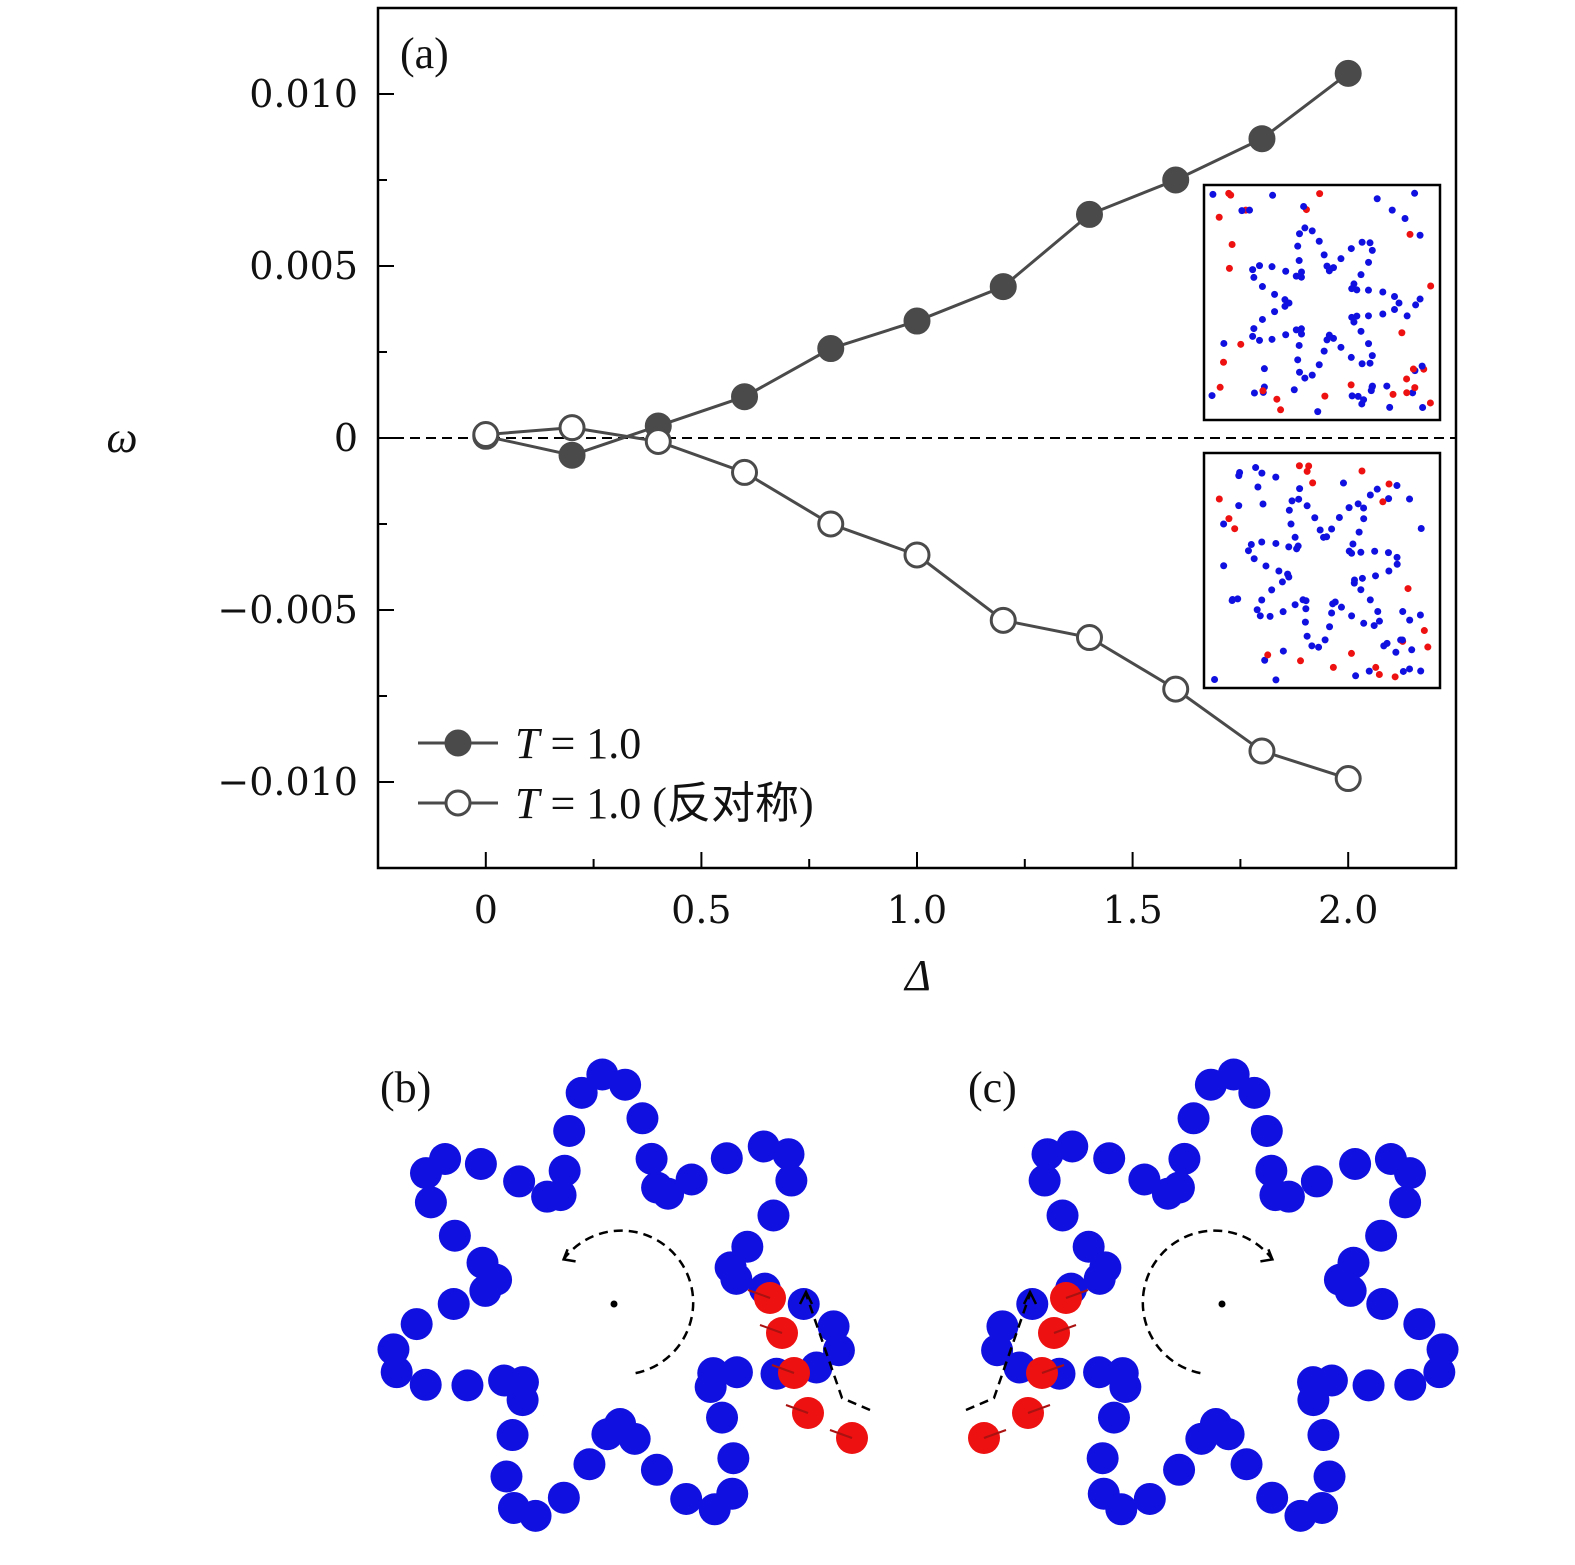  I want to click on x-tick-label: 0.5, so click(701, 910).